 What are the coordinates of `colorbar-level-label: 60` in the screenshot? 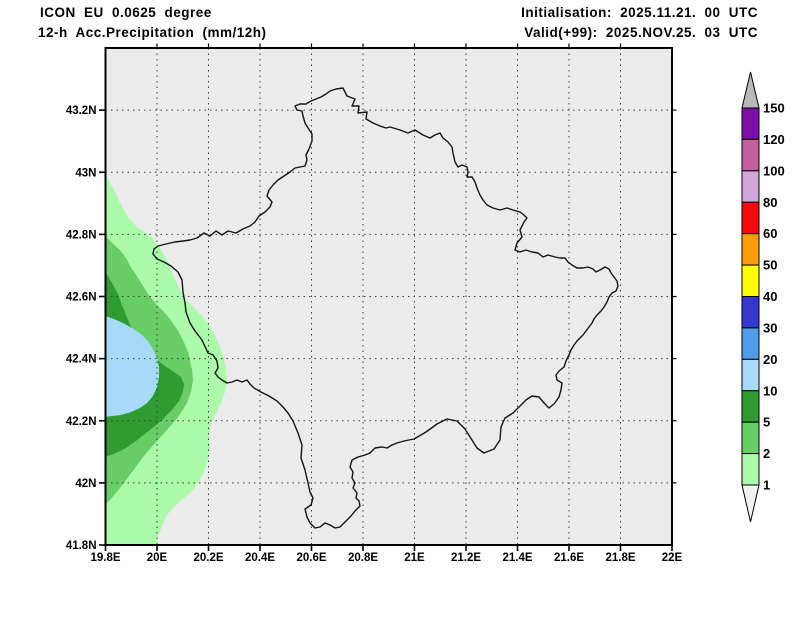 It's located at (770, 233).